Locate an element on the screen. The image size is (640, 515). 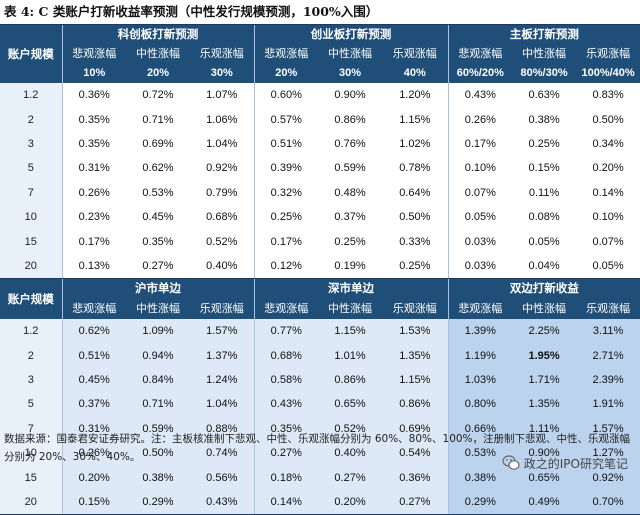
value-cell: 0.18% is located at coordinates (286, 477).